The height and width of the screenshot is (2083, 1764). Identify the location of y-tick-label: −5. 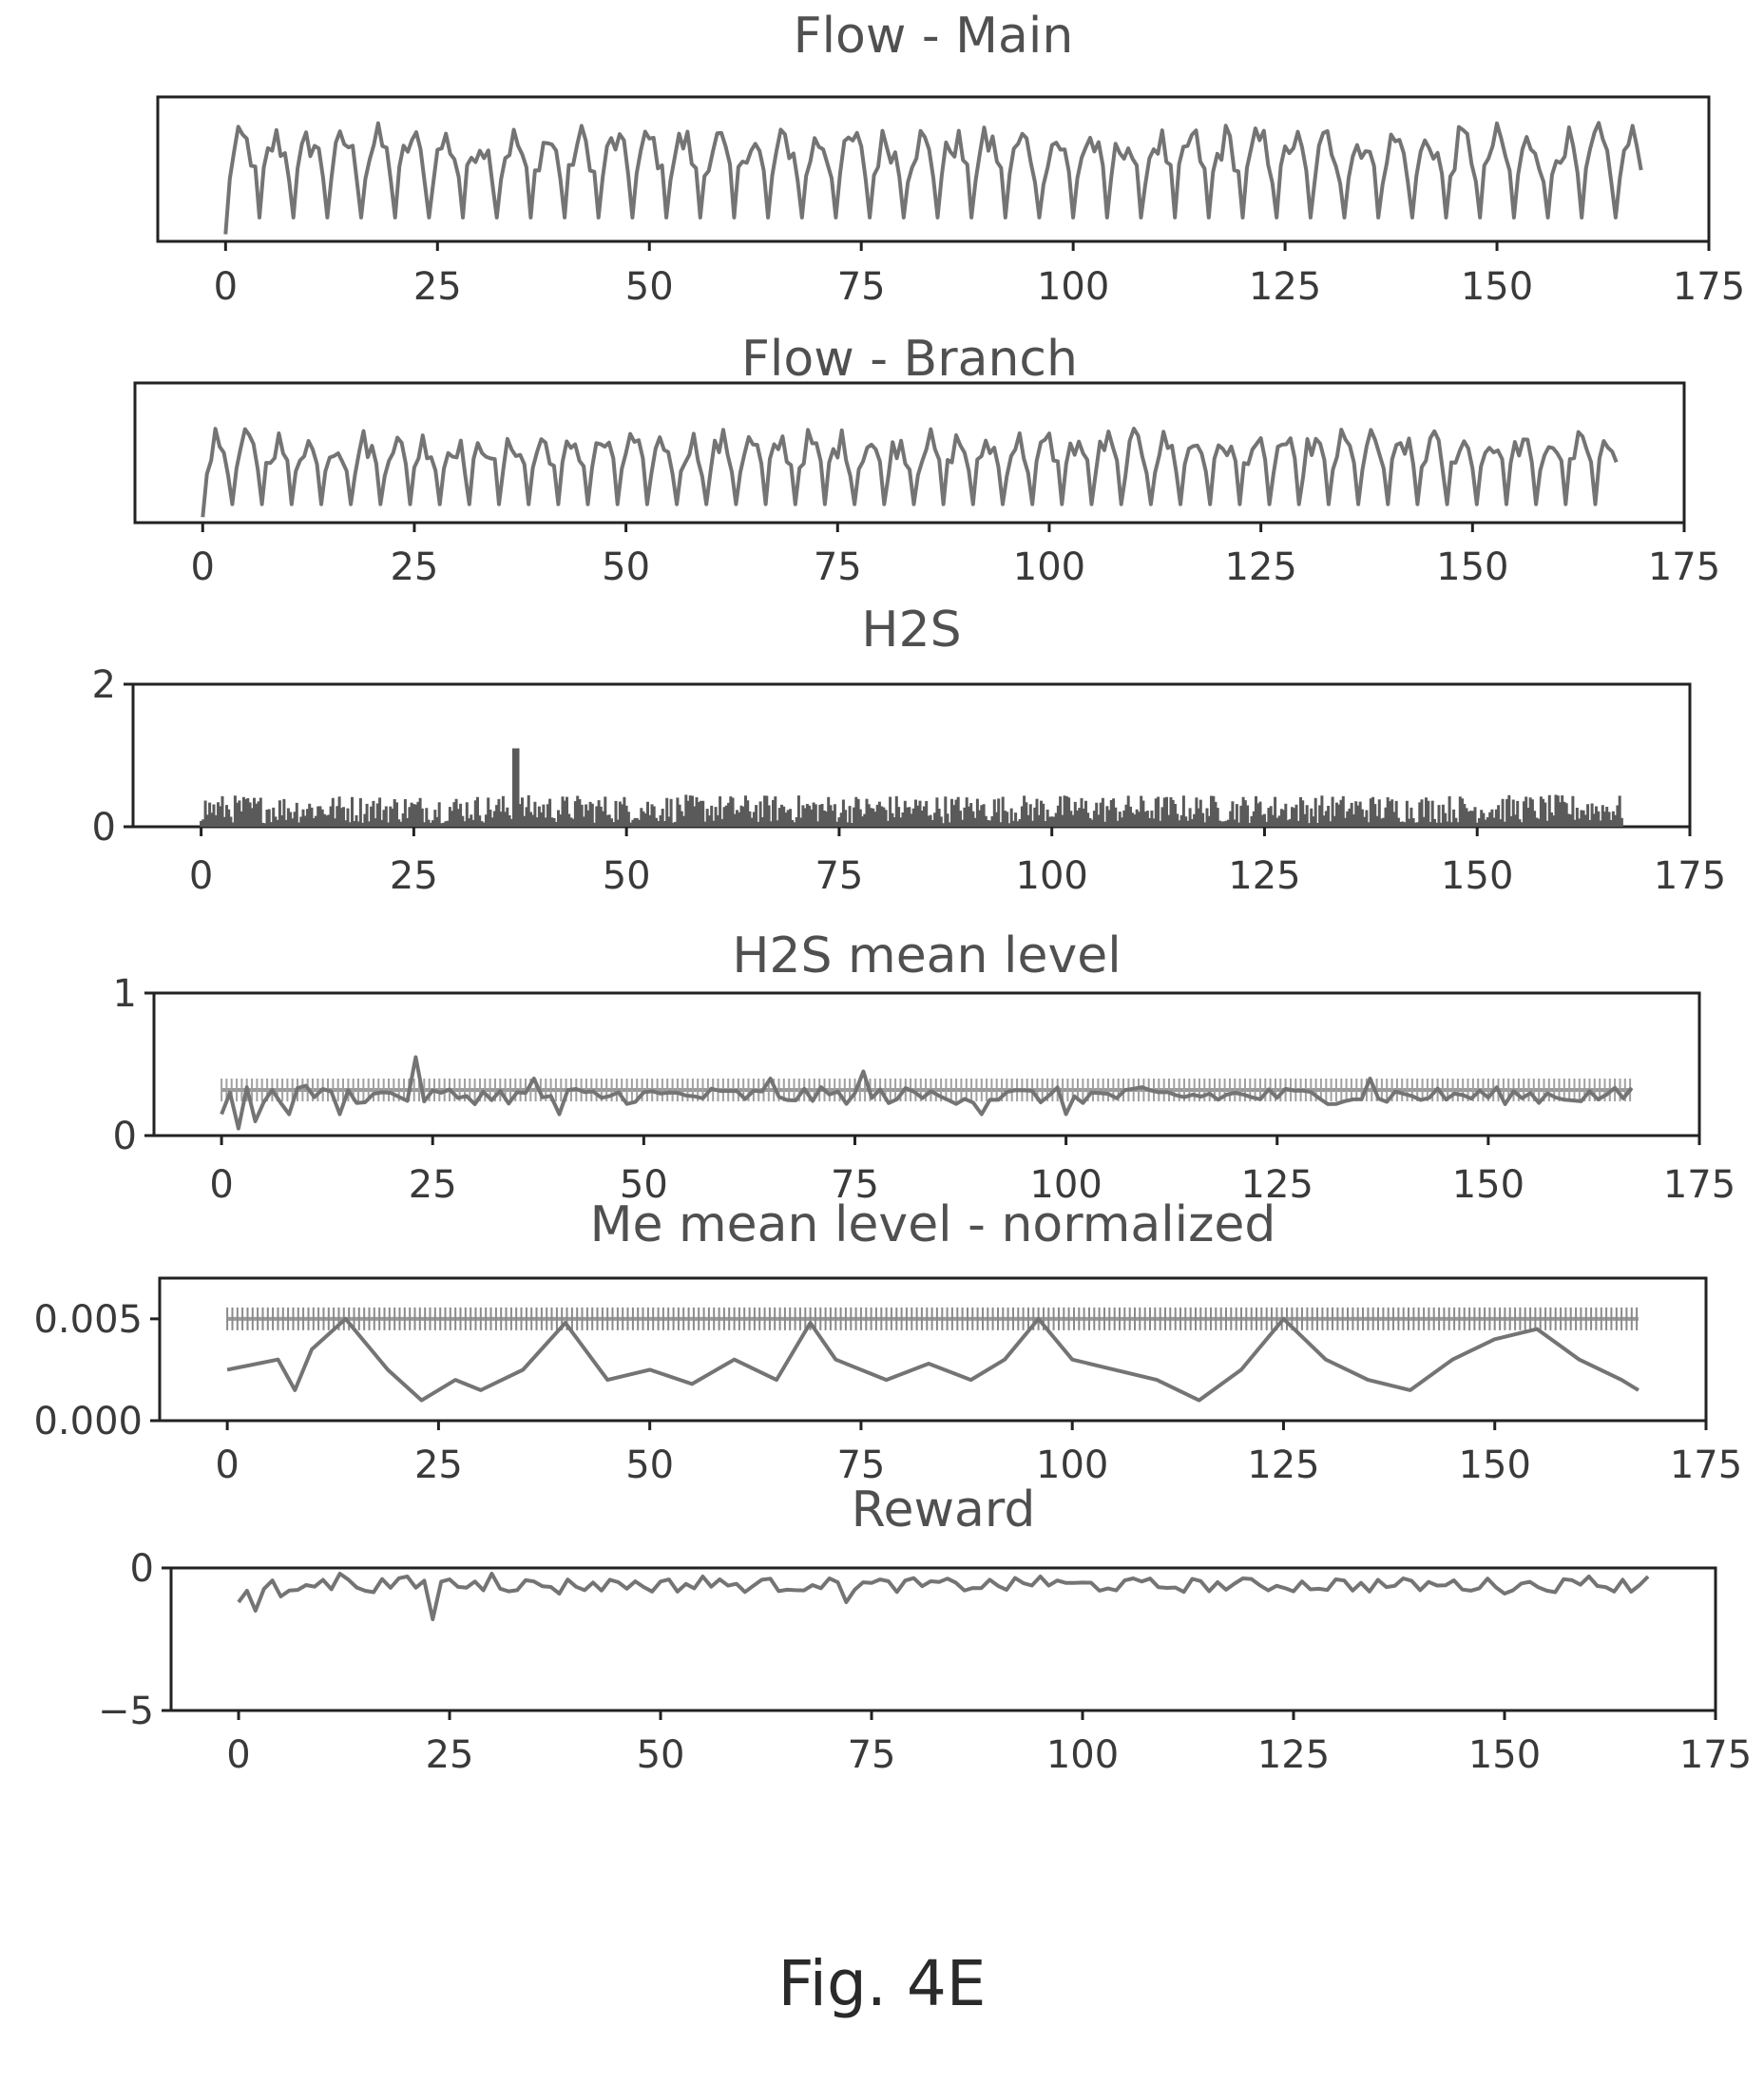
(126, 1712).